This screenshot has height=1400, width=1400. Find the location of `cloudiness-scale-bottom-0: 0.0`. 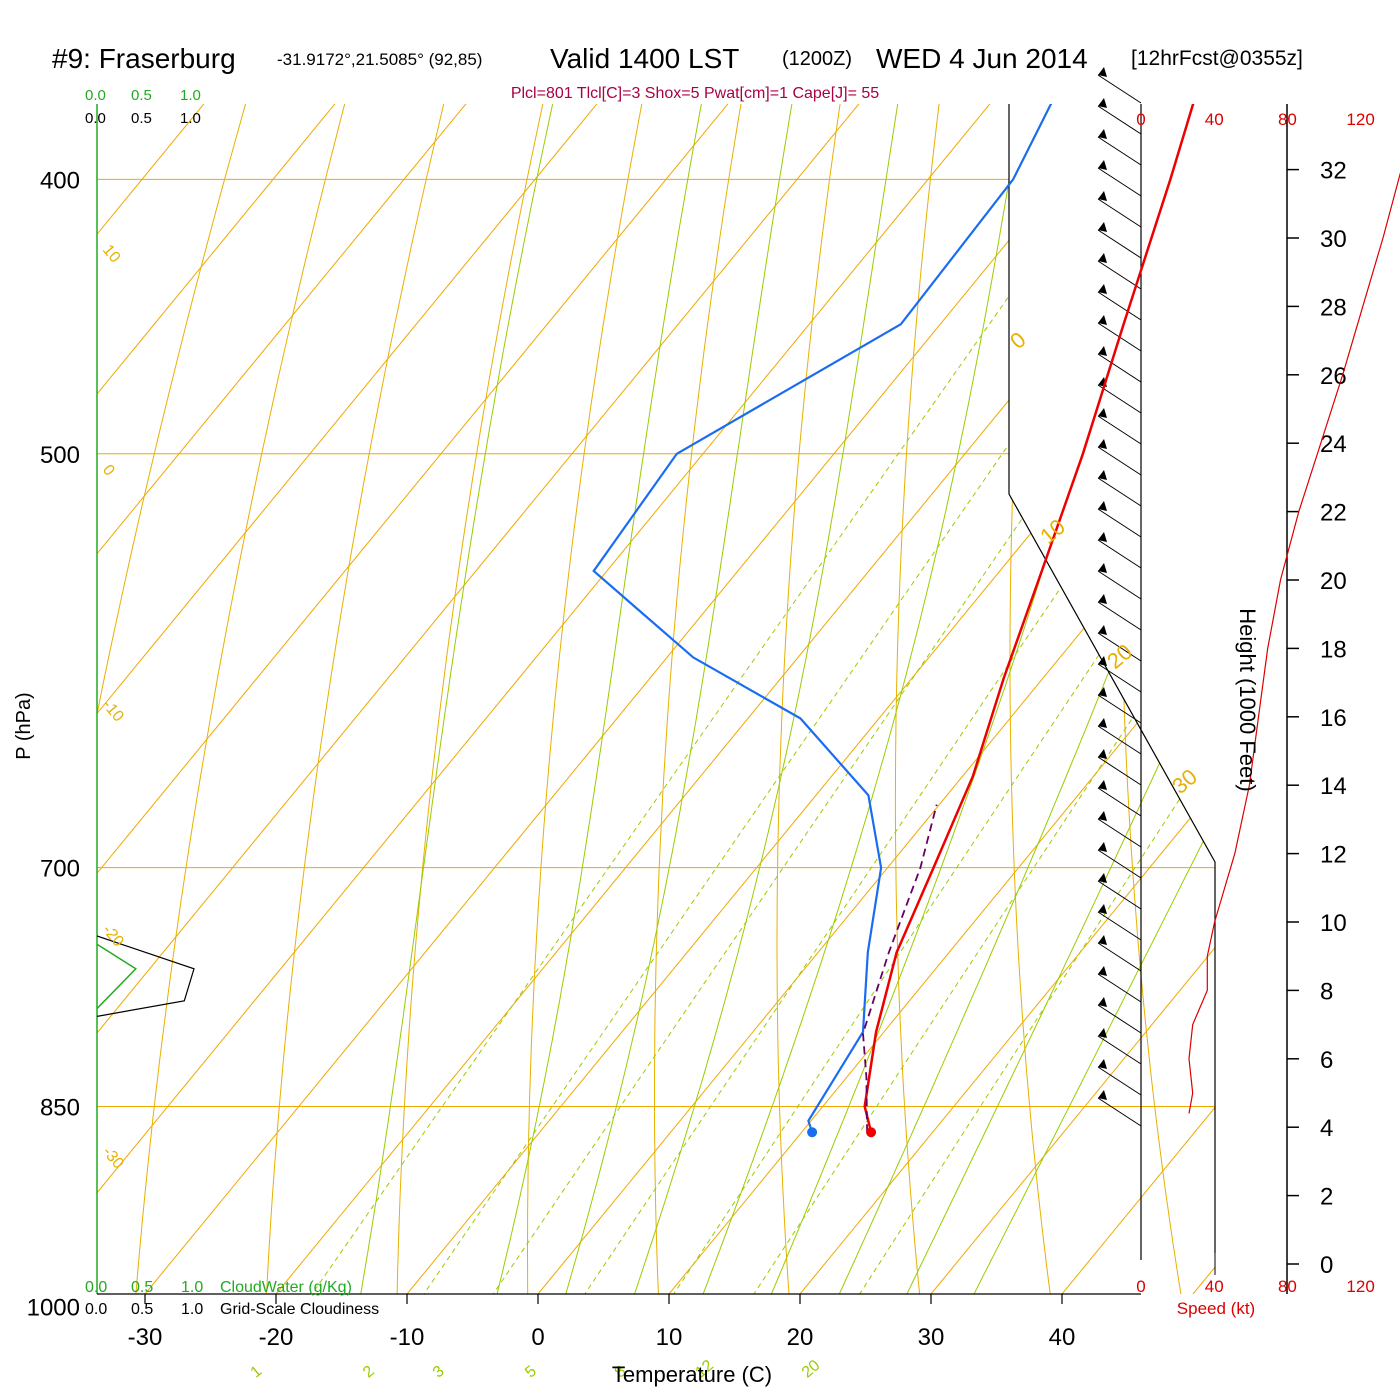

cloudiness-scale-bottom-0: 0.0 is located at coordinates (96, 1309).